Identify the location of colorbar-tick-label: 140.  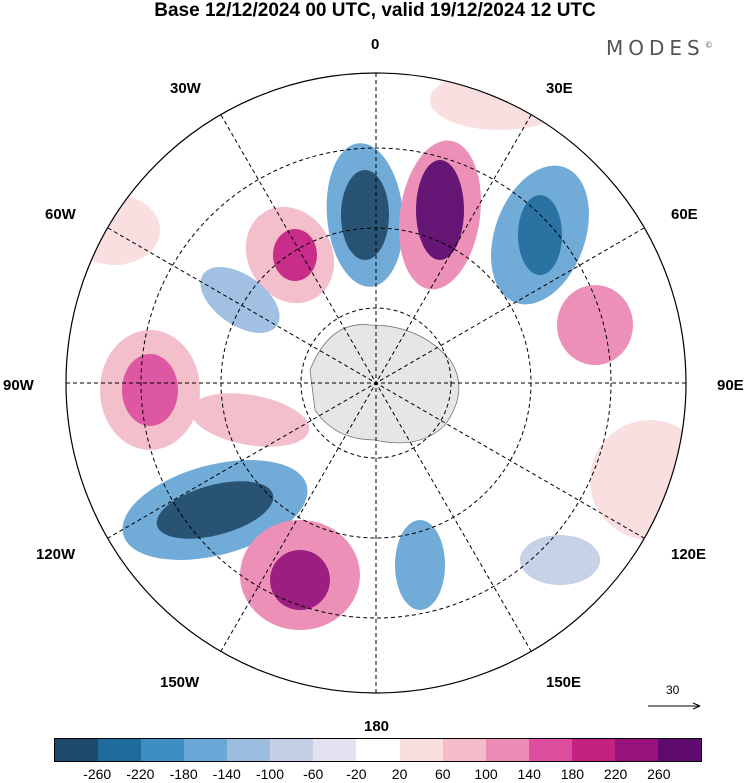
(529, 774).